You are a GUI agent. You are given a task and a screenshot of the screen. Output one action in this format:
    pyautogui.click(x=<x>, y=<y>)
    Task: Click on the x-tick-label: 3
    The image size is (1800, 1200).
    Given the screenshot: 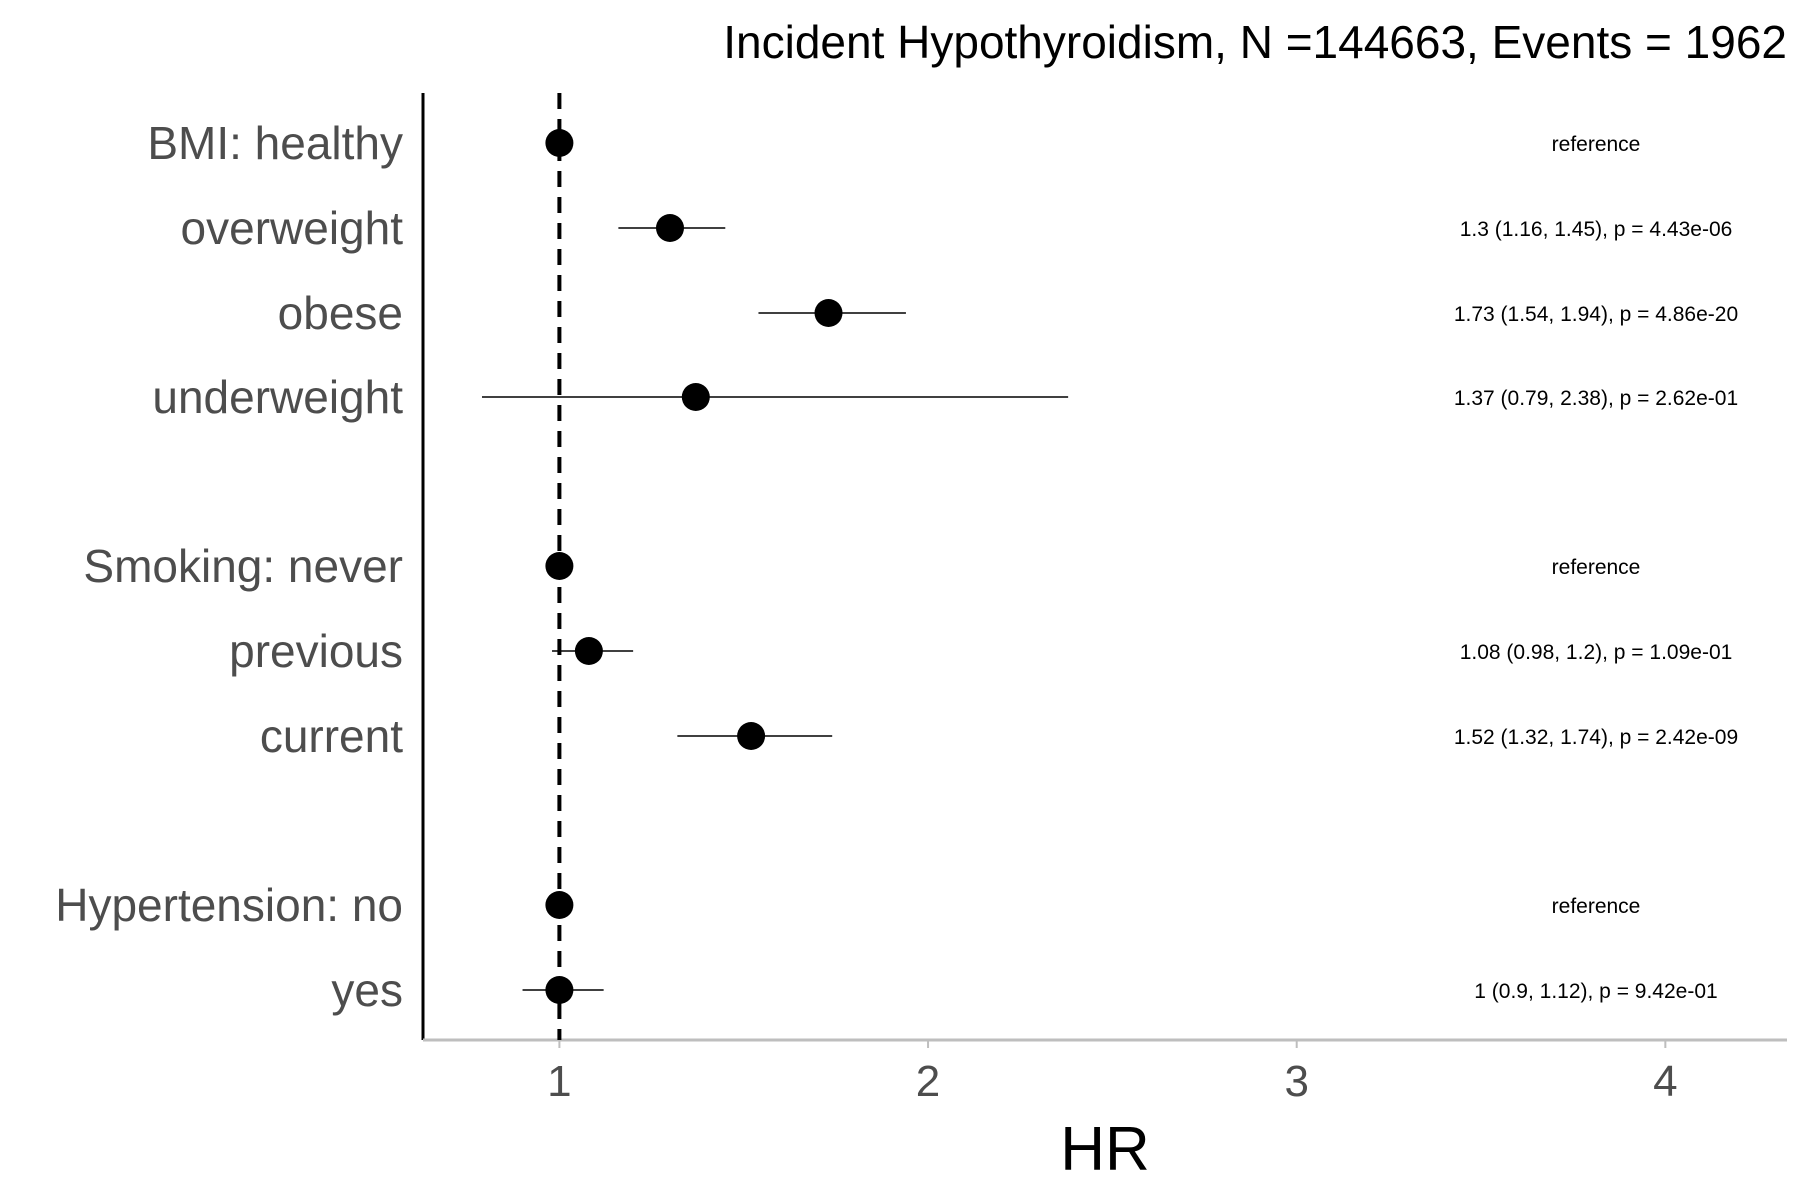 What is the action you would take?
    pyautogui.click(x=1296, y=1081)
    